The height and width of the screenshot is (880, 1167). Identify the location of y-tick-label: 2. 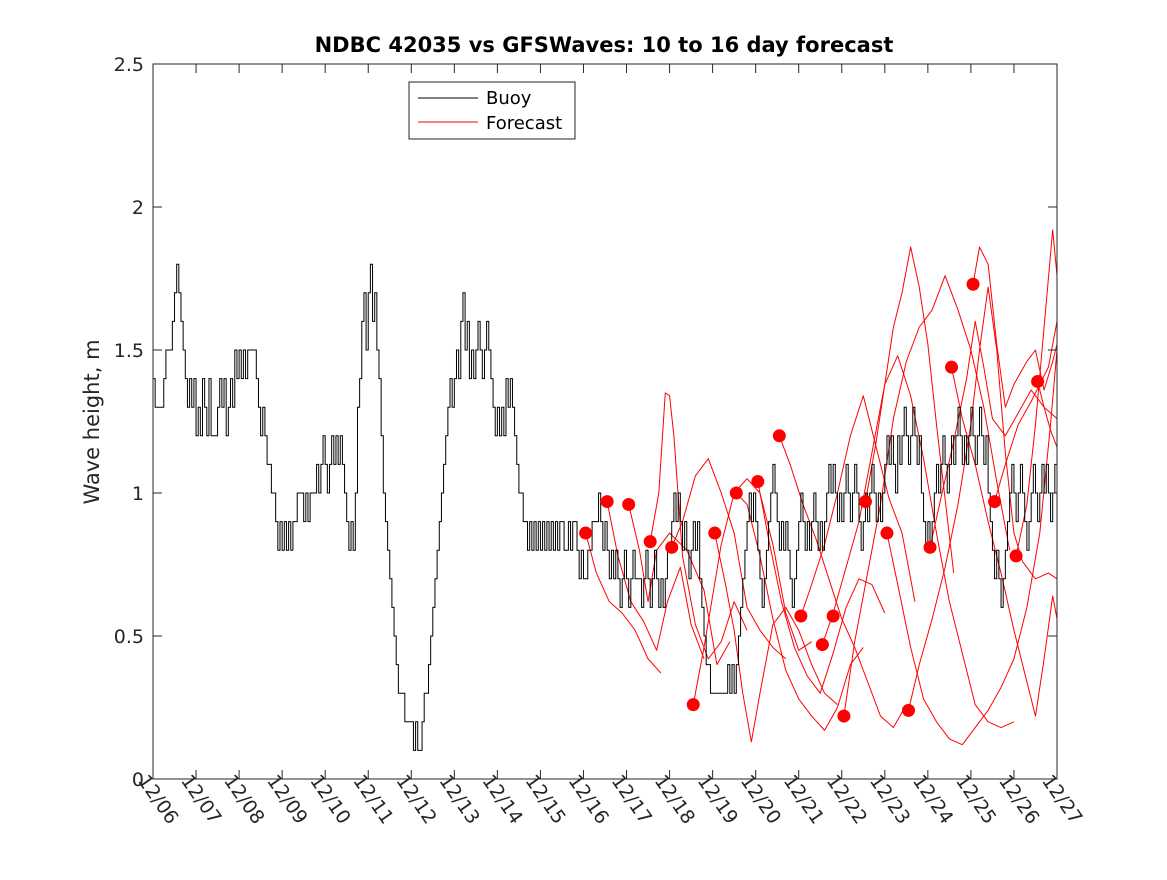
(138, 208).